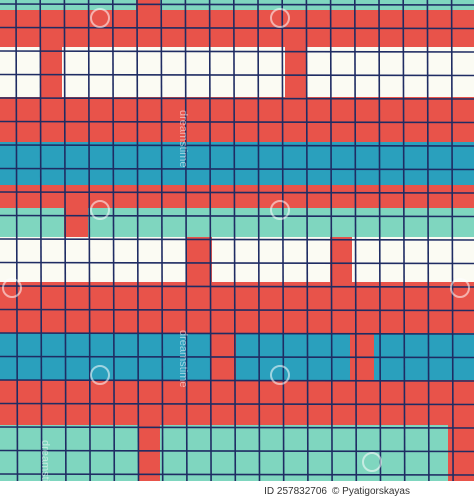  I want to click on footer-credit: © Pyatigorskayas, so click(371, 491).